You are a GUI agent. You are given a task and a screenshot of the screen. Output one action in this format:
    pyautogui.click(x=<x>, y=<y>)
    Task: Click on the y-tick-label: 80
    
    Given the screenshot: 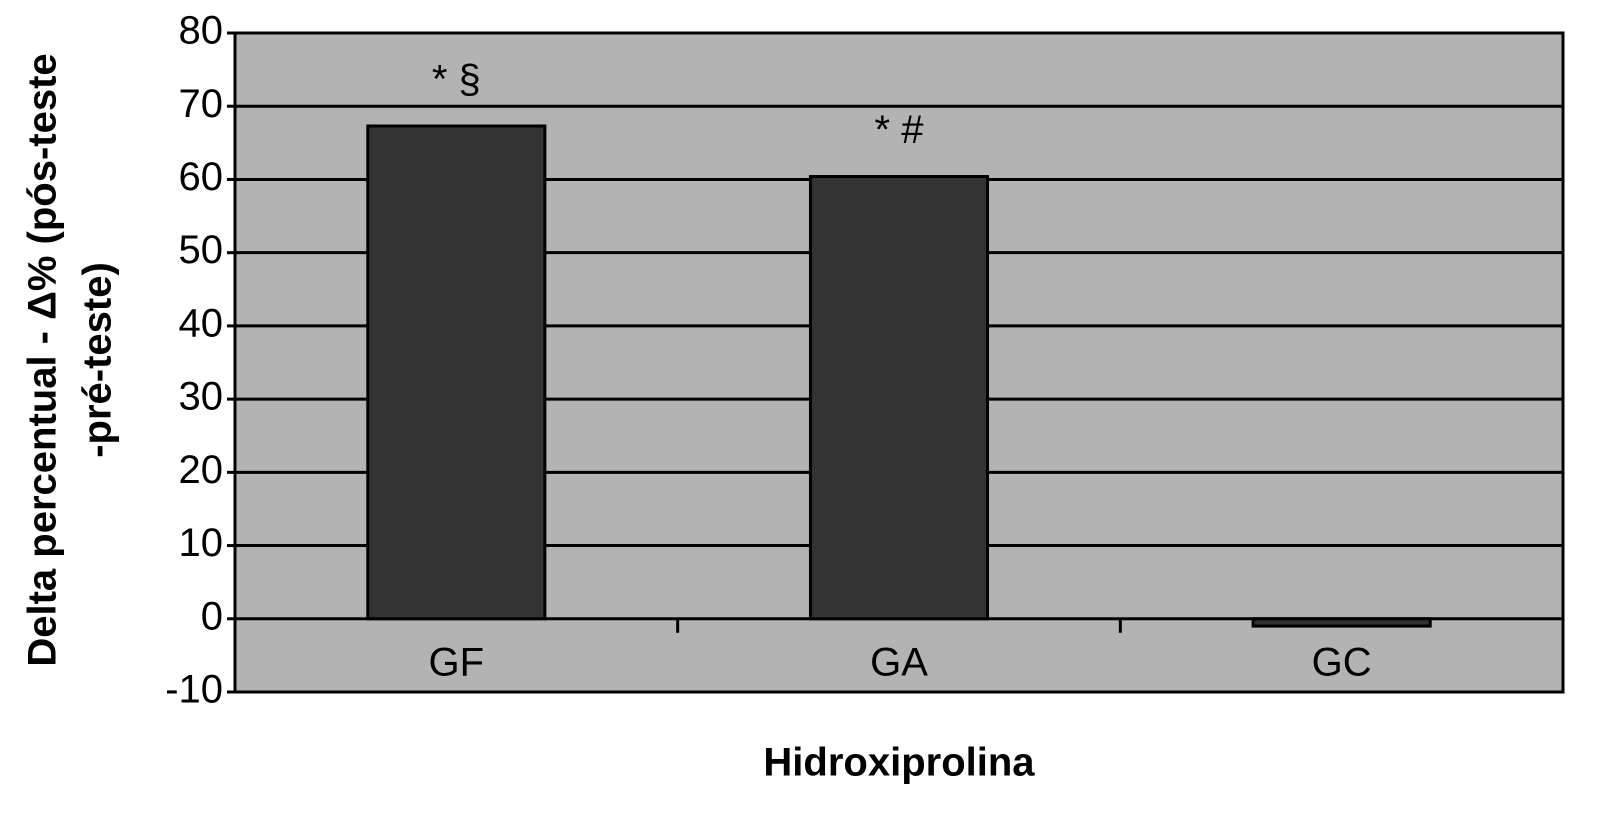 What is the action you would take?
    pyautogui.click(x=201, y=31)
    